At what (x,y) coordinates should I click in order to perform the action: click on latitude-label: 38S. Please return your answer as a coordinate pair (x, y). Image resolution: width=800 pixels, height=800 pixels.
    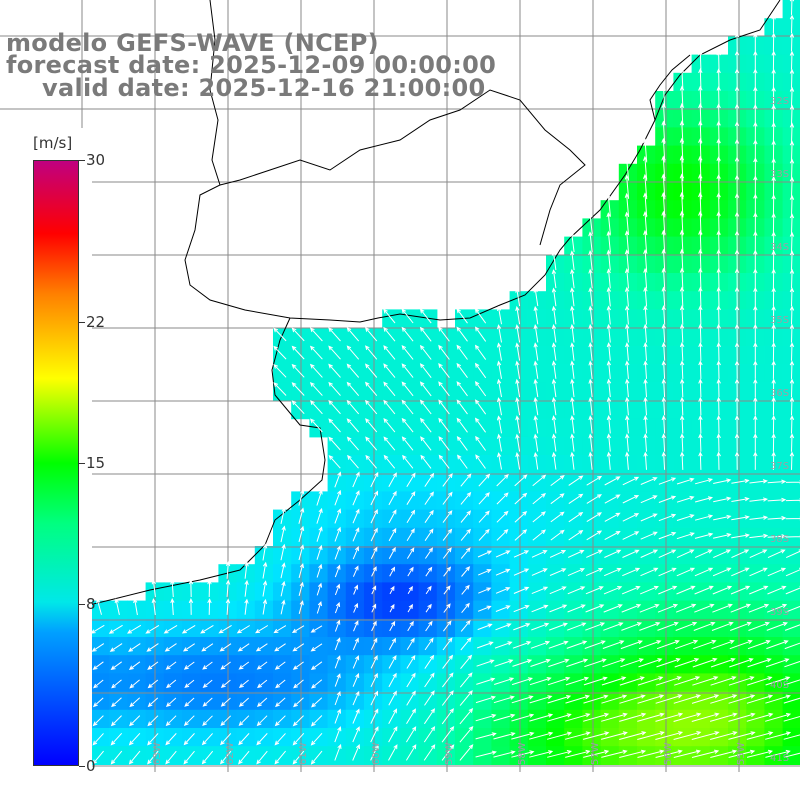
    Looking at the image, I should click on (779, 539).